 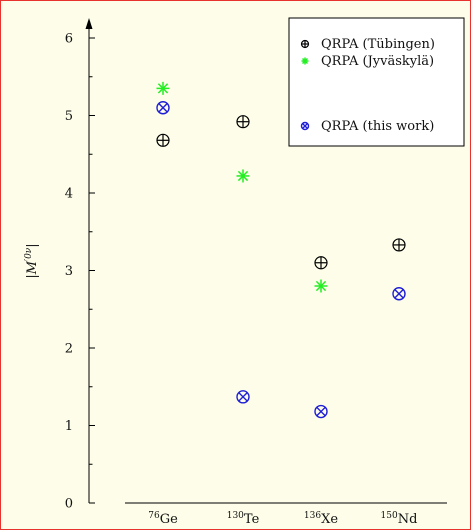 What do you see at coordinates (163, 108) in the screenshot?
I see `data-point-3-76Ge` at bounding box center [163, 108].